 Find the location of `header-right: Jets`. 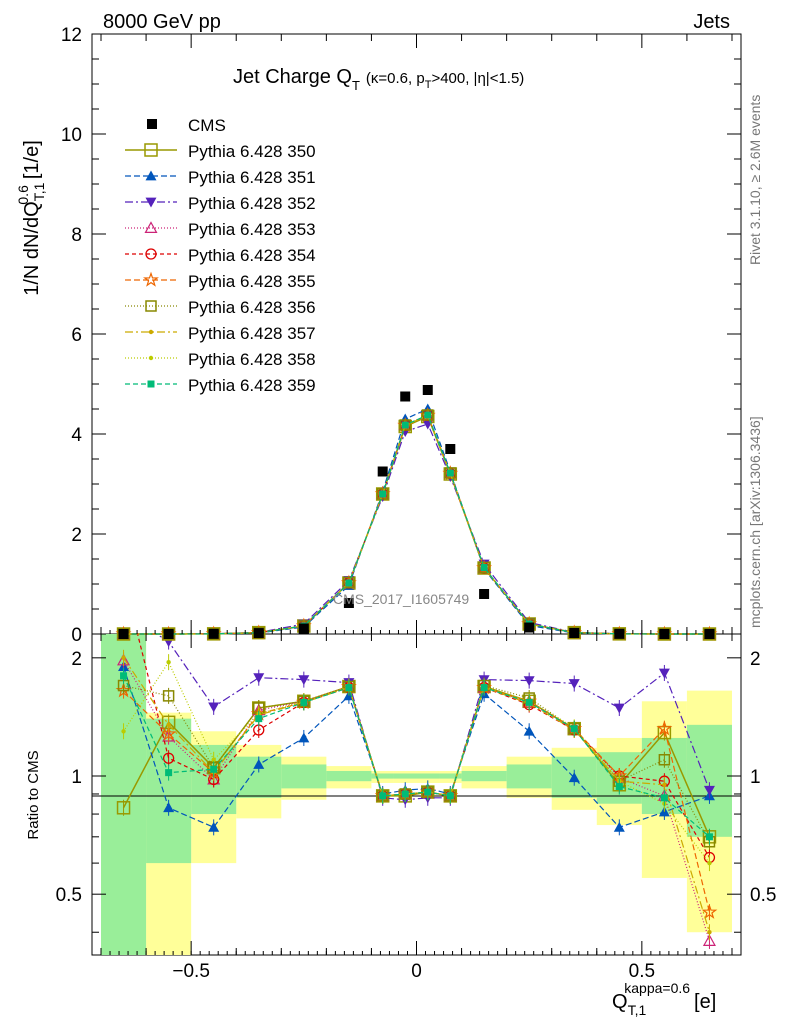

header-right: Jets is located at coordinates (711, 22).